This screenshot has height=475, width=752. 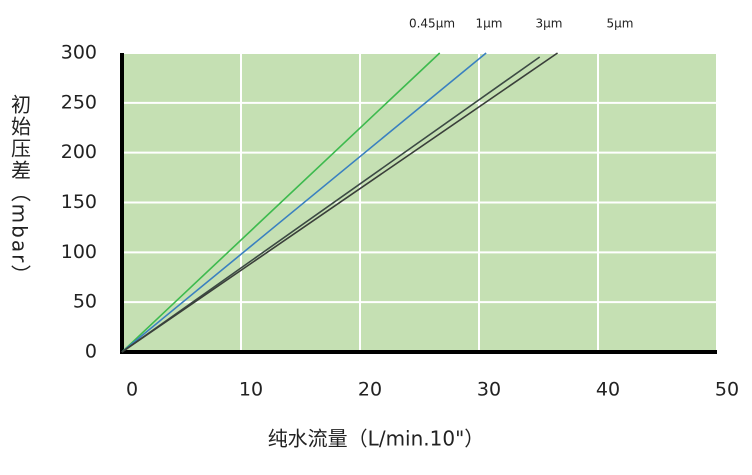 I want to click on x-axis-label: 纯水流量（L/min.10"）, so click(x=376, y=439).